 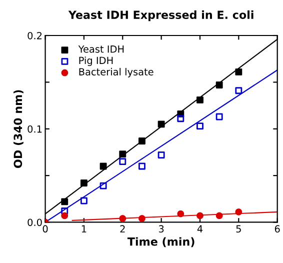 What do you see at coordinates (96, 61) in the screenshot?
I see `legend-label: Pig IDH` at bounding box center [96, 61].